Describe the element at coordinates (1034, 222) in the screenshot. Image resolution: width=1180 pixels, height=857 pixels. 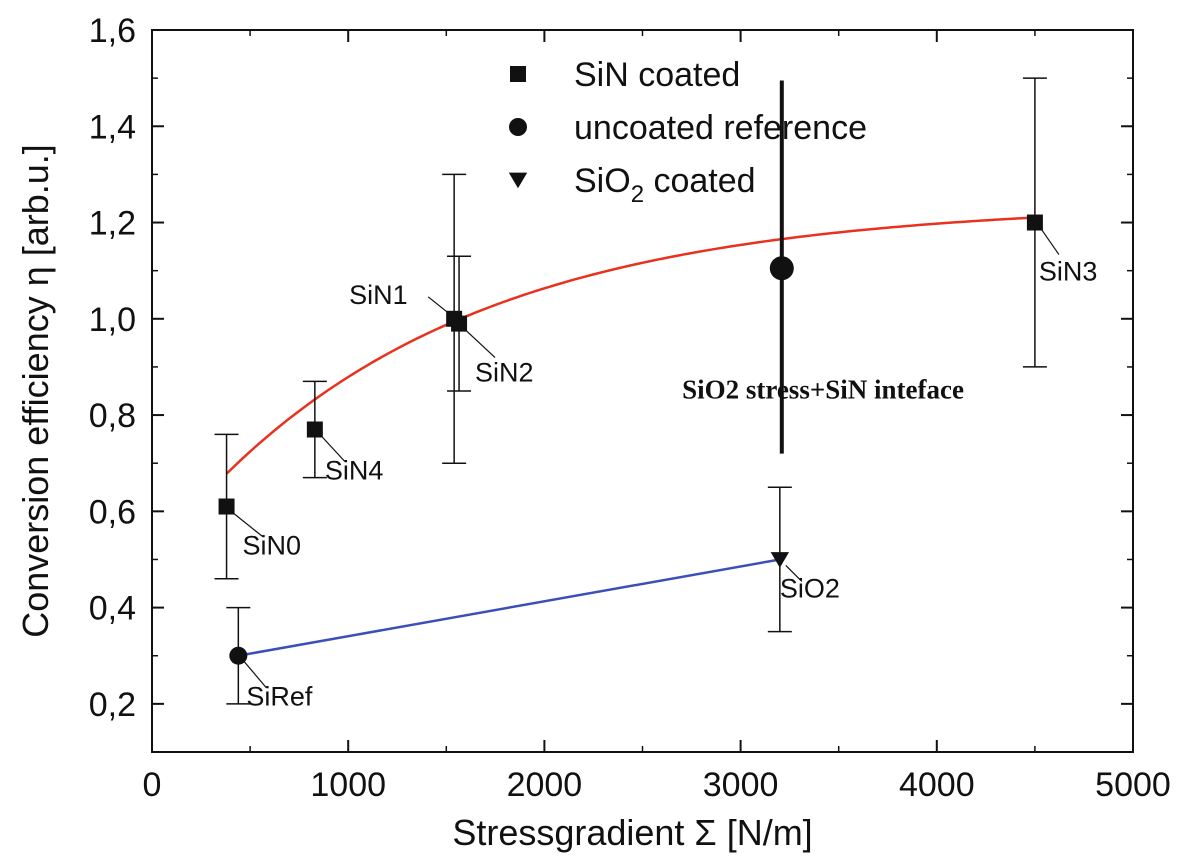
I see `sin3-marker` at that location.